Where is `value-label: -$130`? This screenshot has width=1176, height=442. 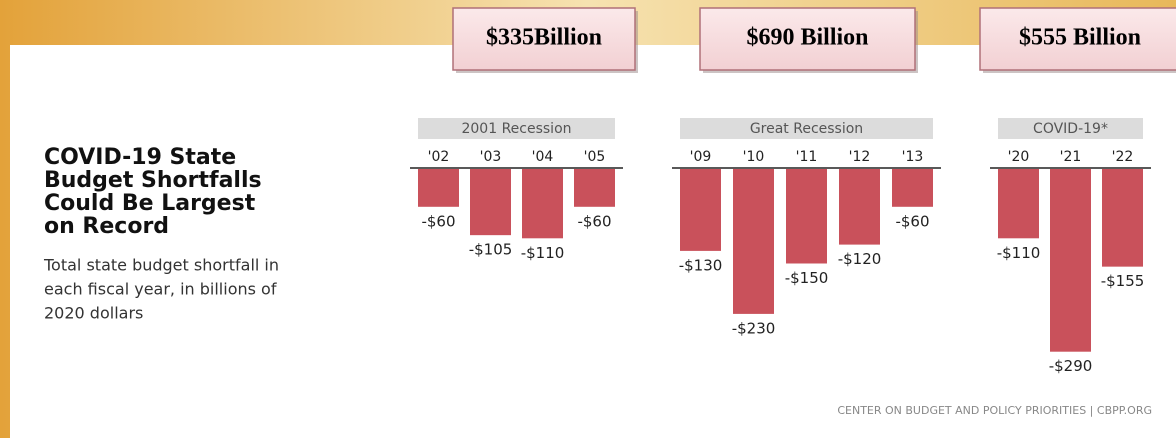
value-label: -$130 is located at coordinates (701, 265).